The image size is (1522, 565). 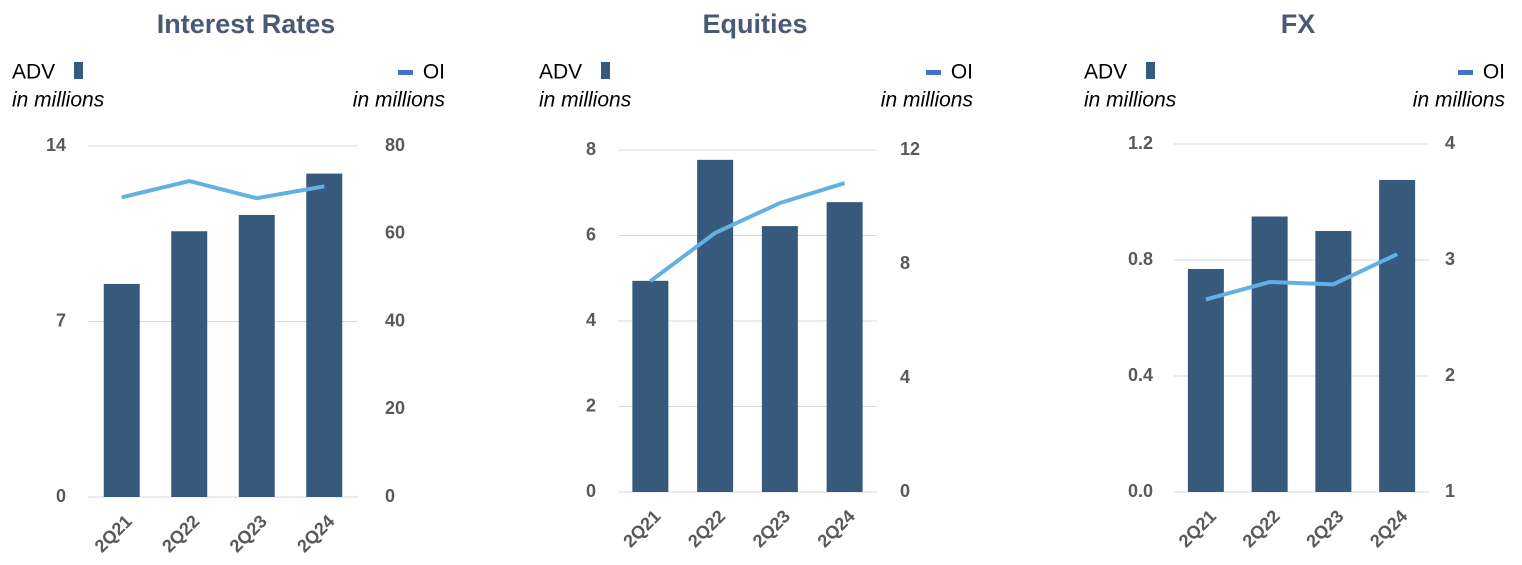 I want to click on y2-tick-label: 80, so click(x=395, y=145).